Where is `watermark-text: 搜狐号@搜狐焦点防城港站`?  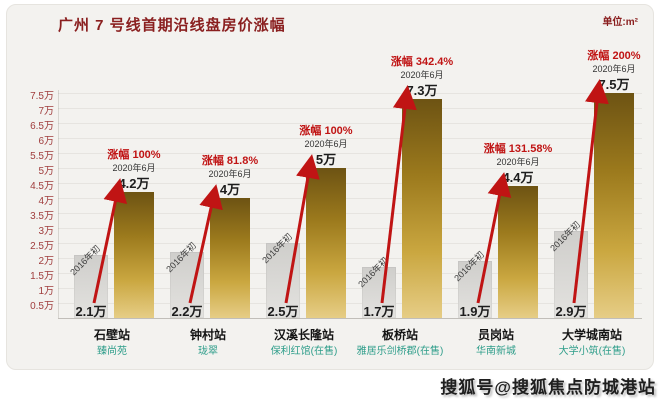
watermark-text: 搜狐号@搜狐焦点防城港站 is located at coordinates (548, 387).